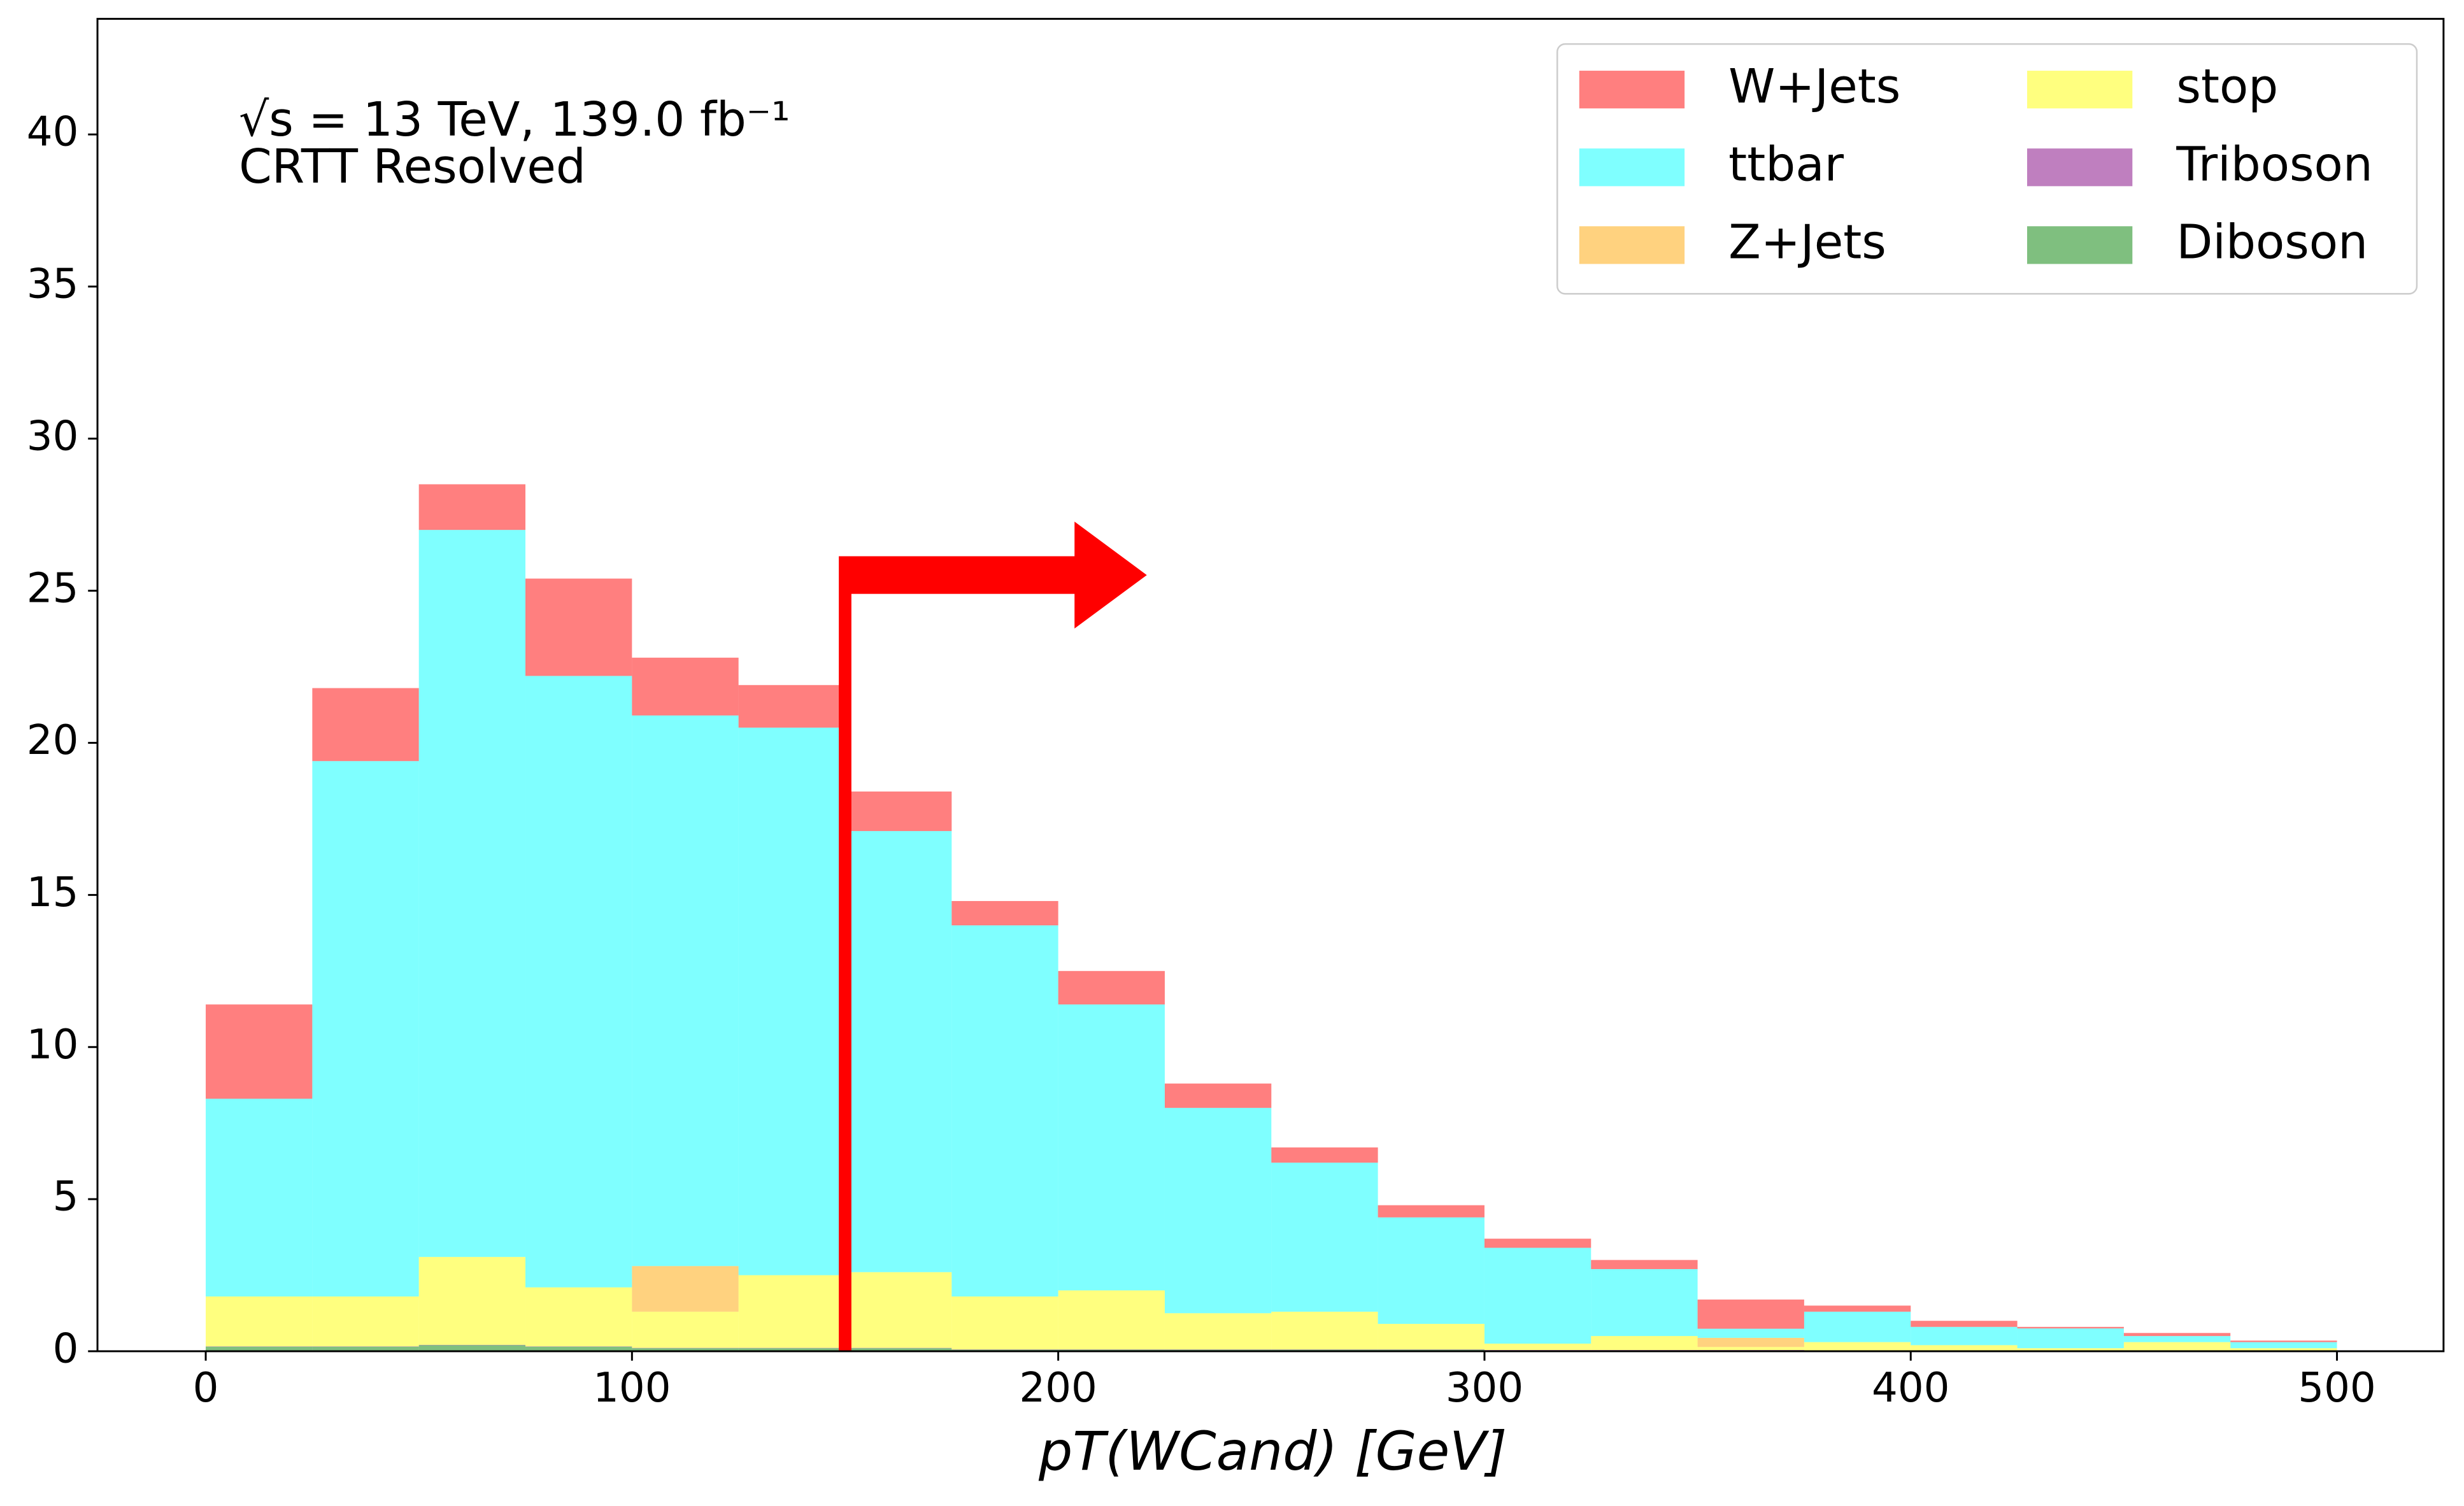 The image size is (2464, 1506). What do you see at coordinates (53, 132) in the screenshot?
I see `y-tick-label: 40` at bounding box center [53, 132].